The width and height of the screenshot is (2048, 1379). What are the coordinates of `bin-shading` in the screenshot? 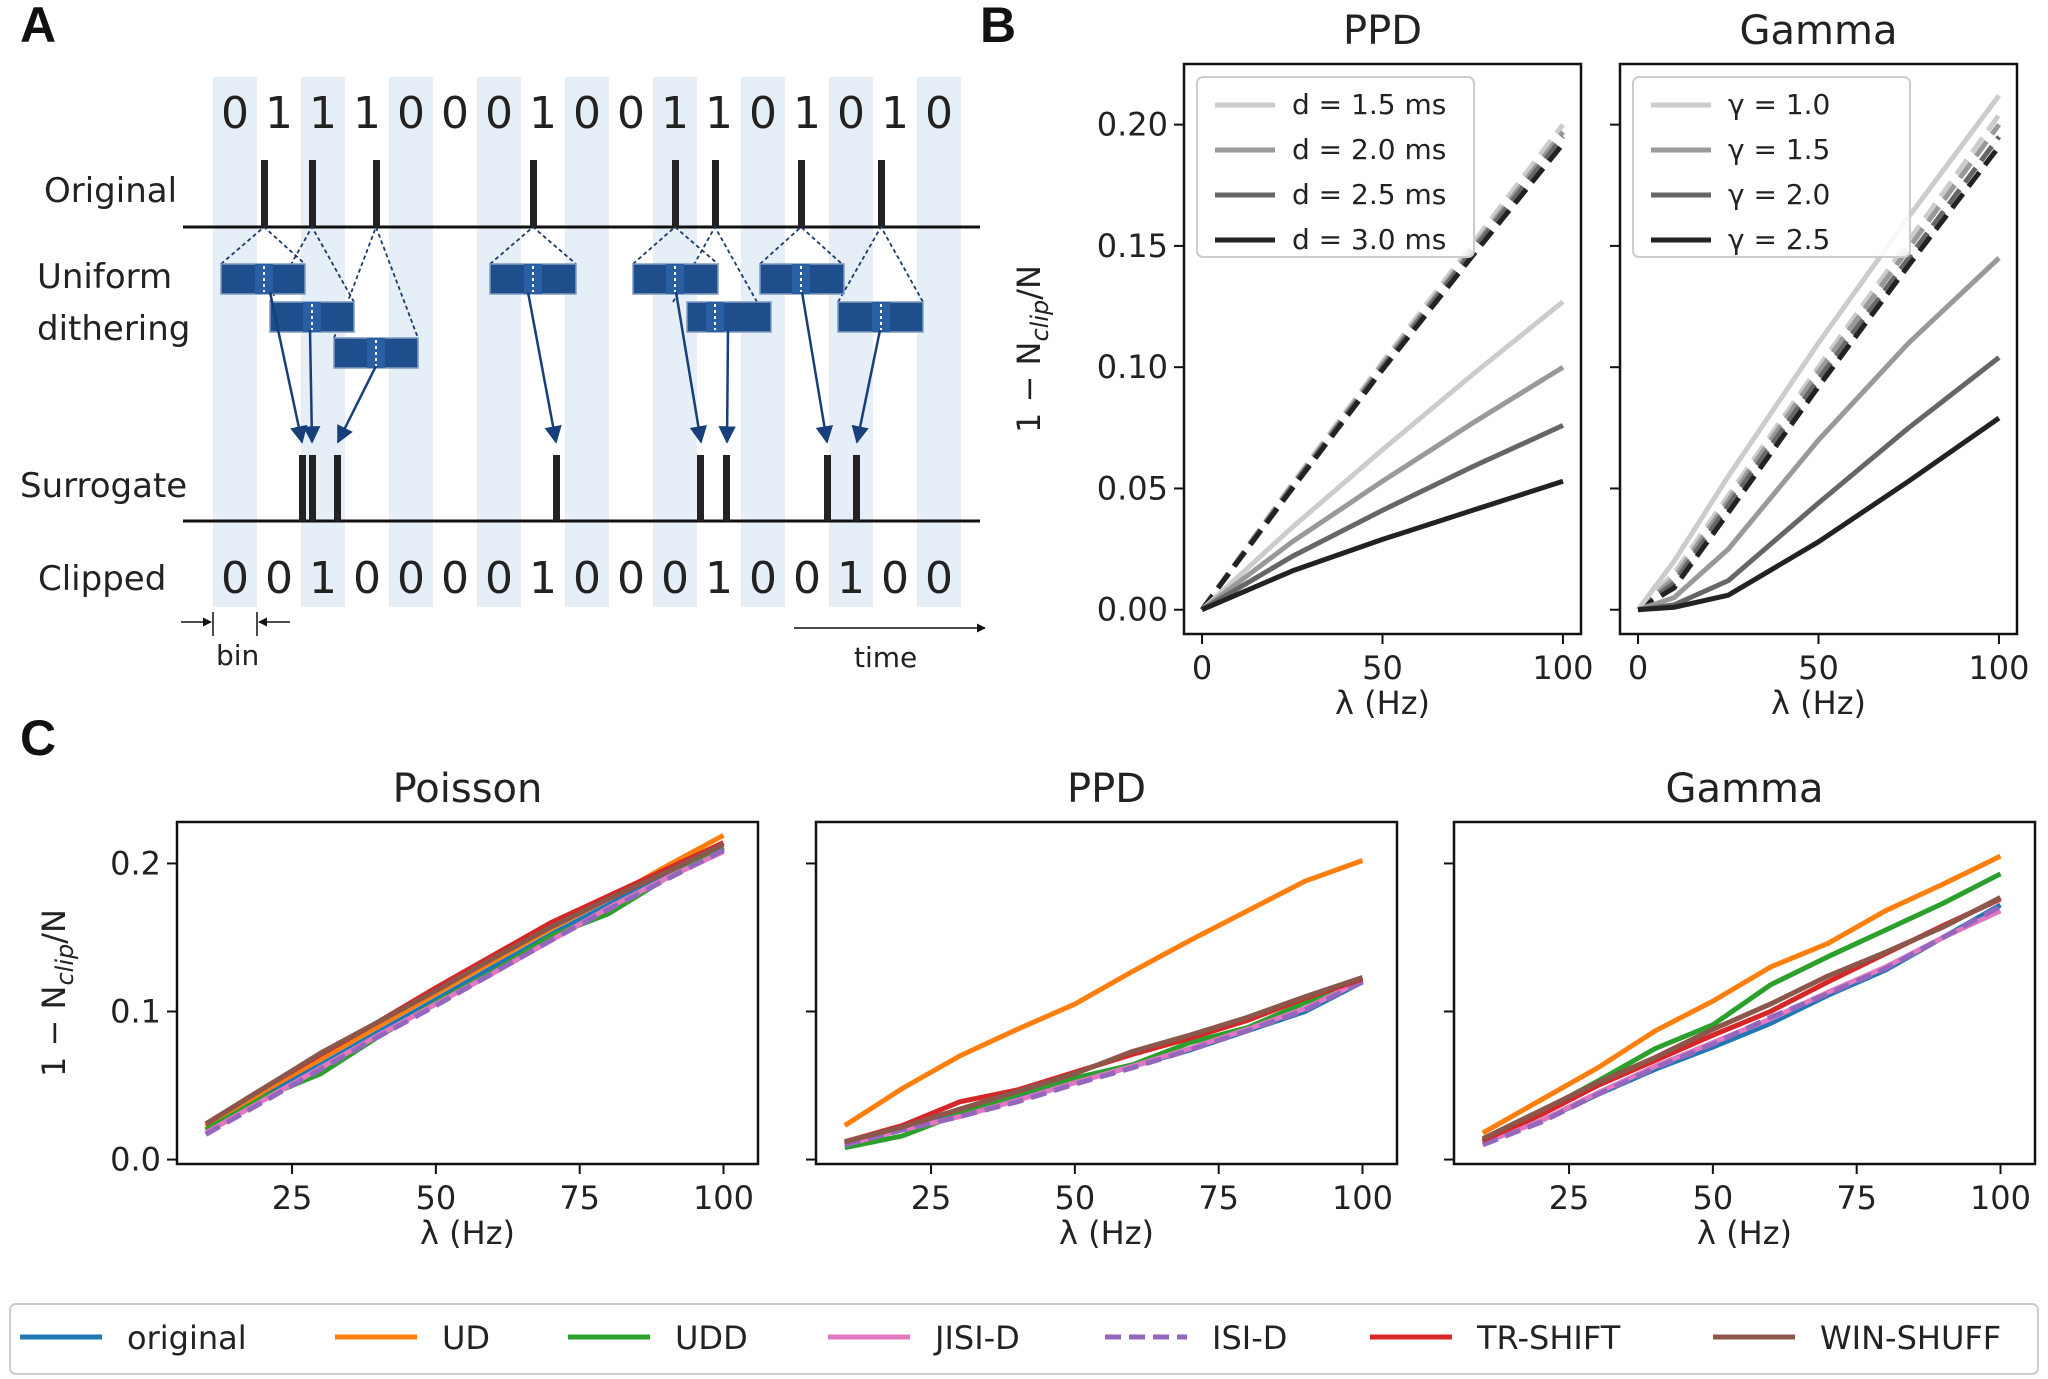 It's located at (587, 342).